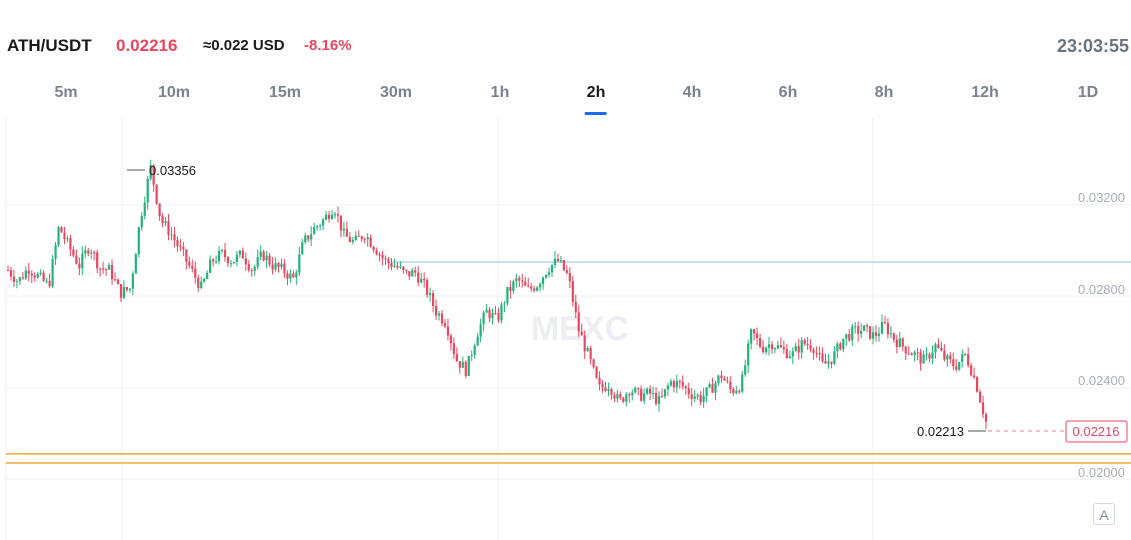 Image resolution: width=1131 pixels, height=540 pixels. I want to click on pair-symbol: ATH/USDT, so click(49, 45).